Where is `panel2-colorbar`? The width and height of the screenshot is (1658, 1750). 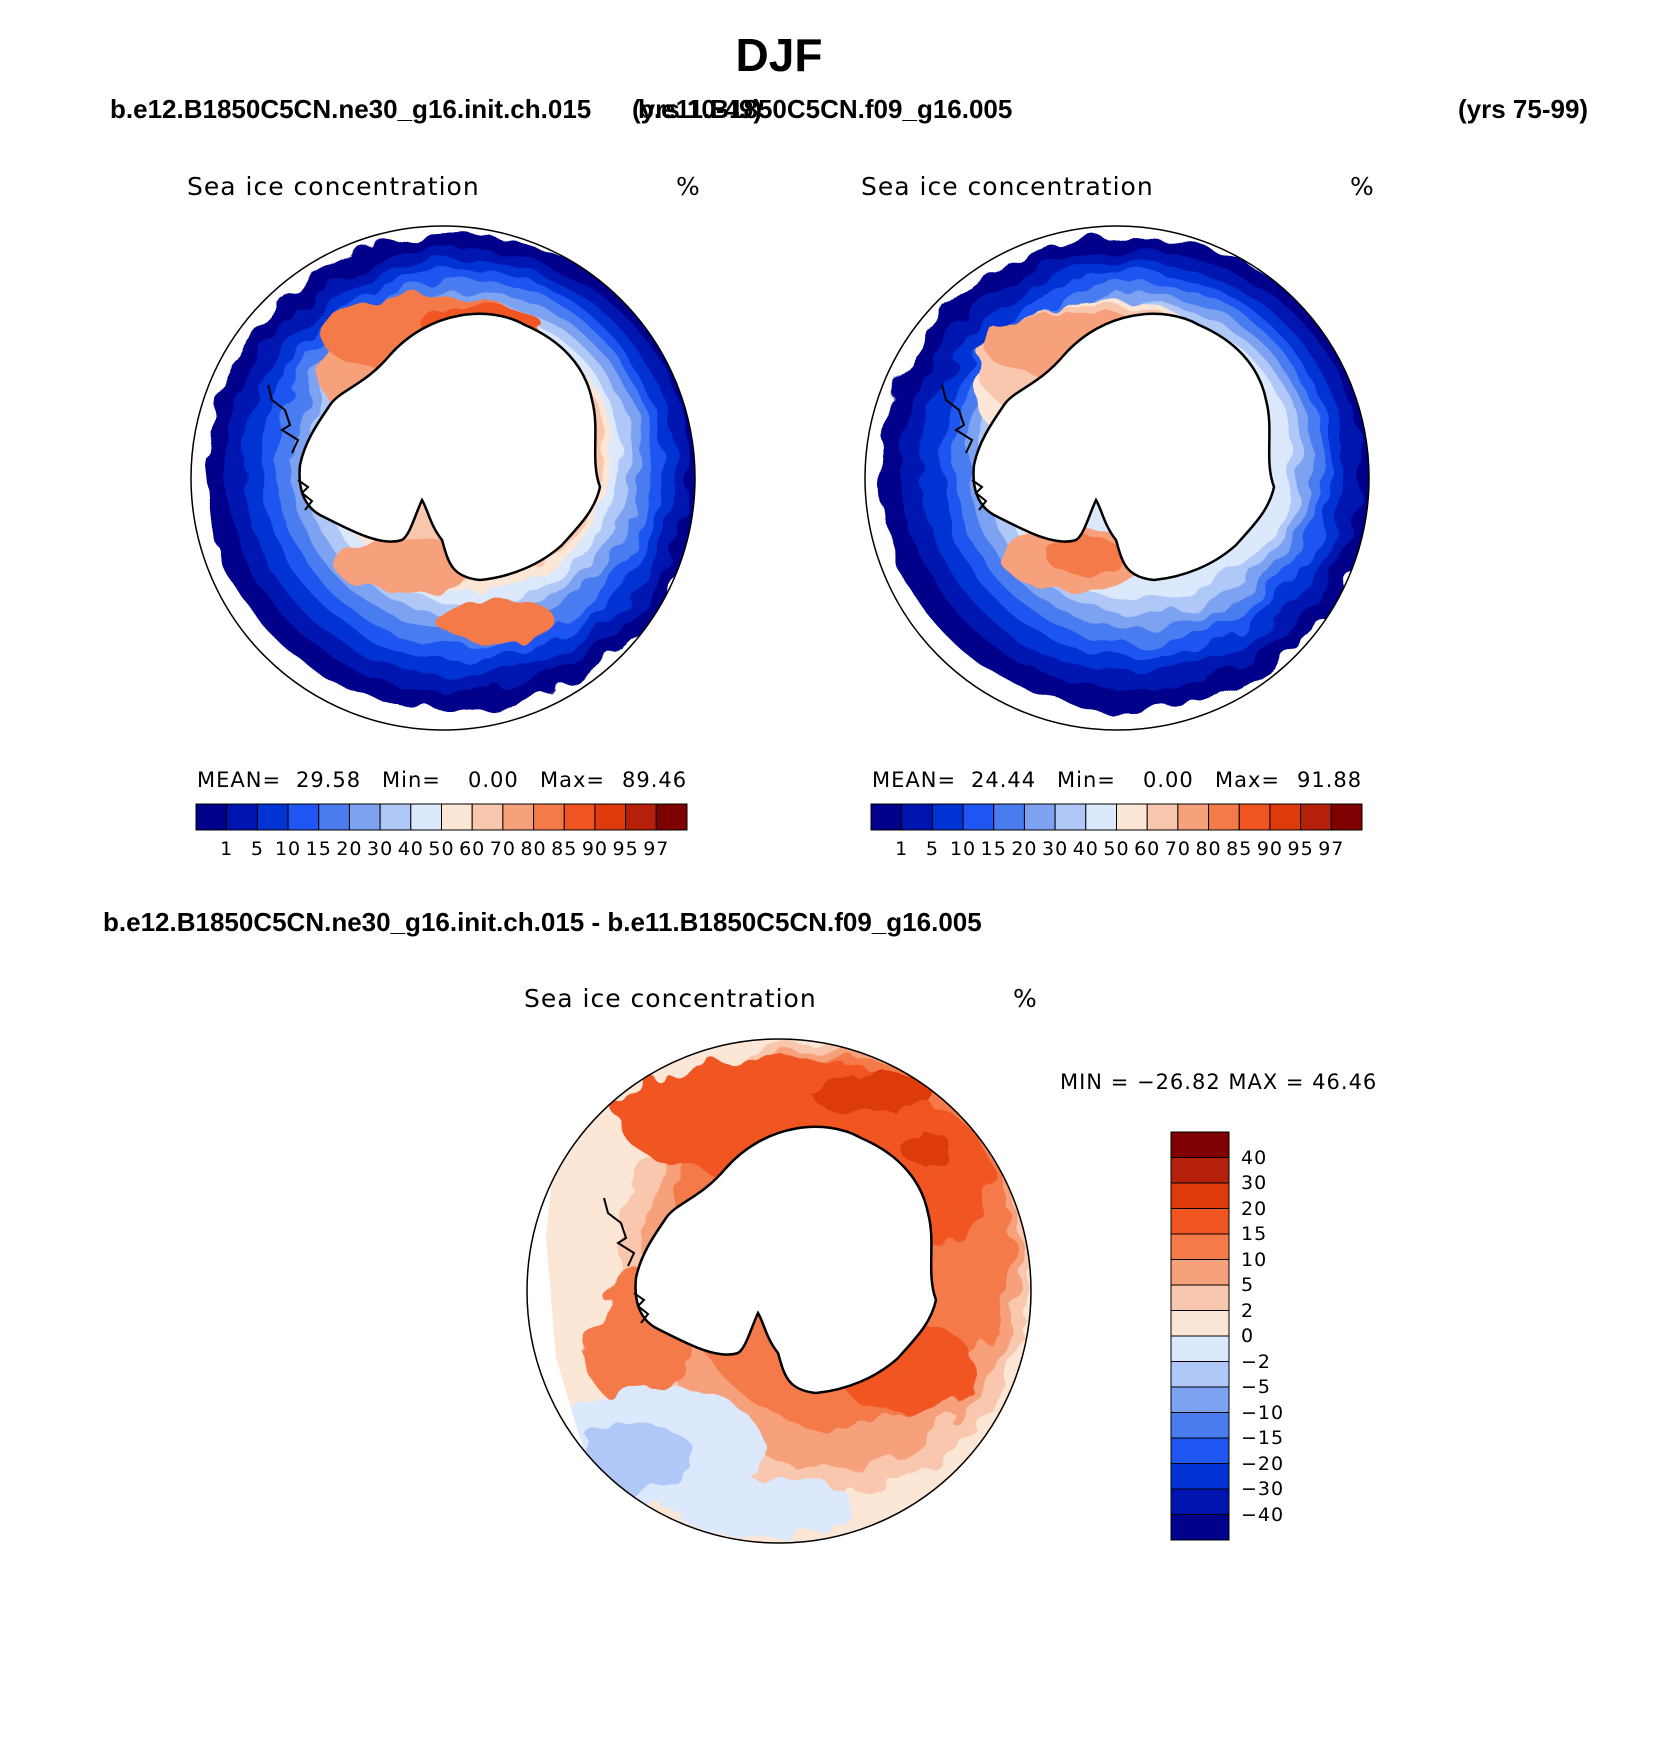
panel2-colorbar is located at coordinates (1116, 817).